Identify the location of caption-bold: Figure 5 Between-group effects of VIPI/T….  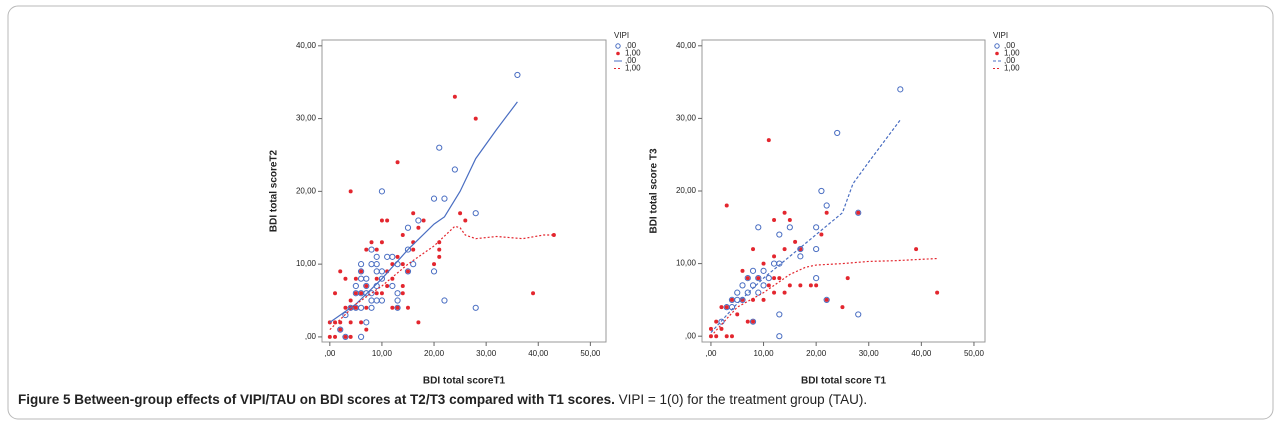
(316, 399).